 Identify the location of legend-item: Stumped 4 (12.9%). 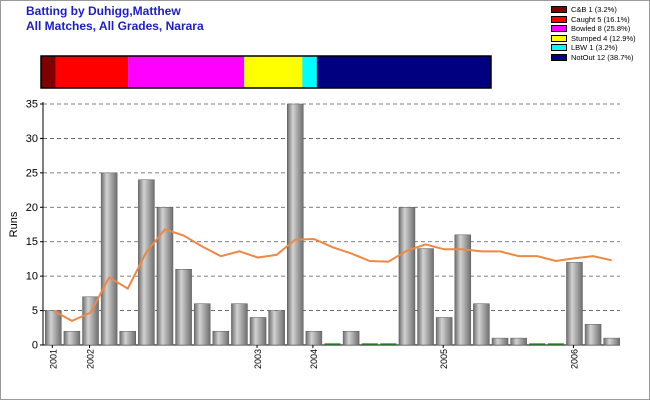
(599, 39).